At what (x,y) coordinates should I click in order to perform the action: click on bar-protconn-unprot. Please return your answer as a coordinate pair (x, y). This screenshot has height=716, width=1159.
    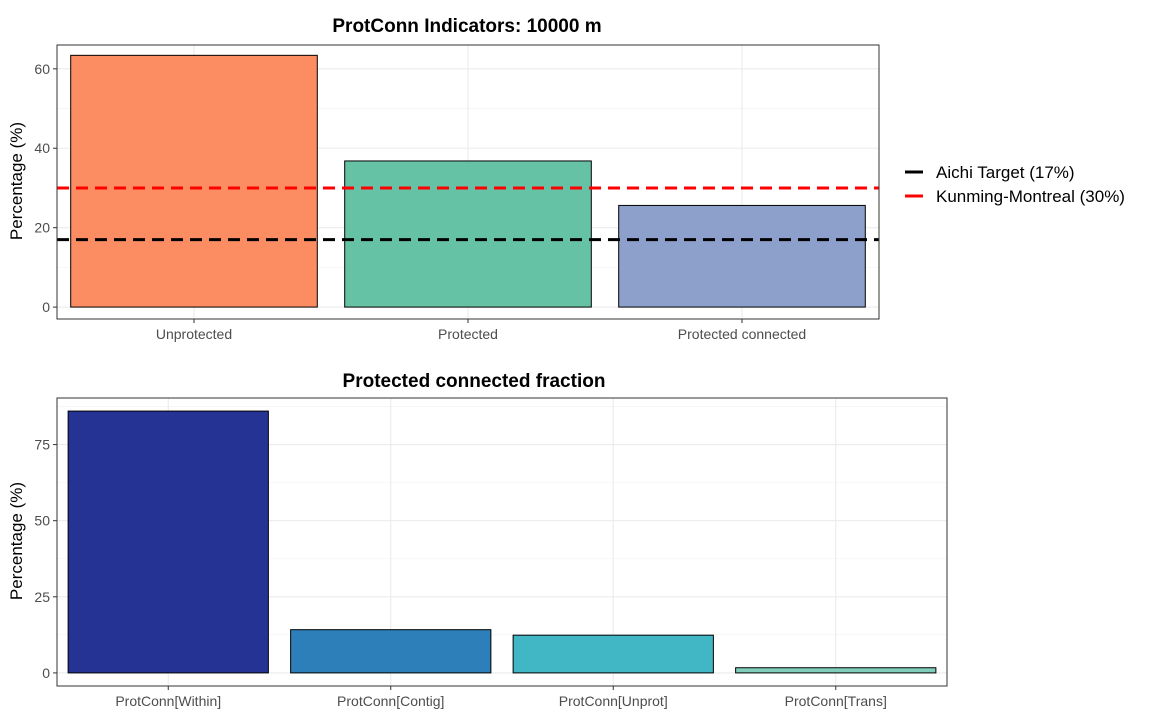
    Looking at the image, I should click on (613, 654).